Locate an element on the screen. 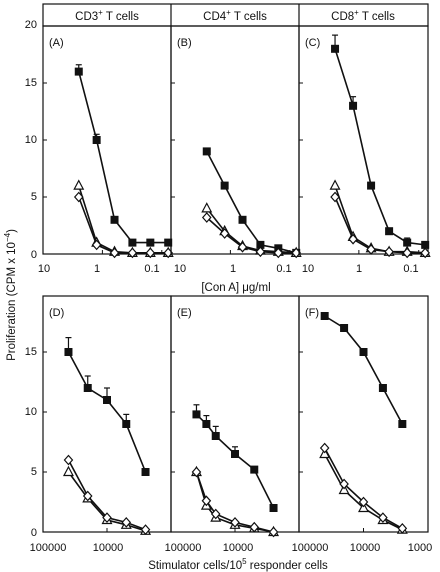 This screenshot has width=440, height=572. column-title-cd8: CD8+ T cells is located at coordinates (363, 15).